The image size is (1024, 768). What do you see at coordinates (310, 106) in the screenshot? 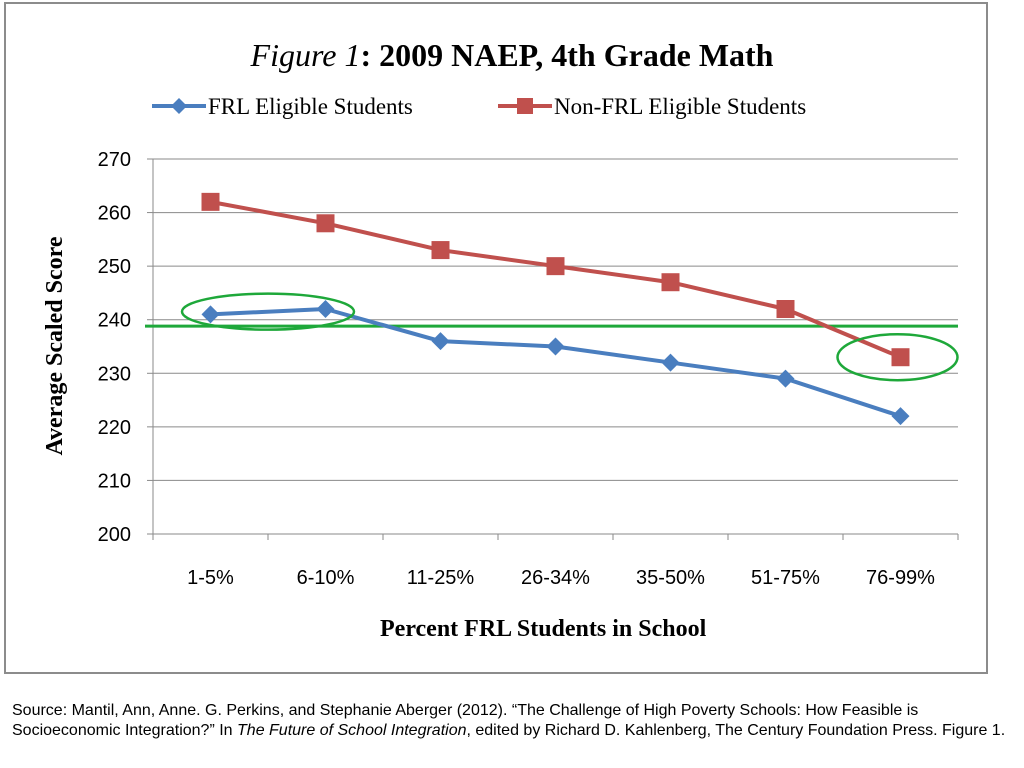
I see `legend-label-frl: FRL Eligible Students` at bounding box center [310, 106].